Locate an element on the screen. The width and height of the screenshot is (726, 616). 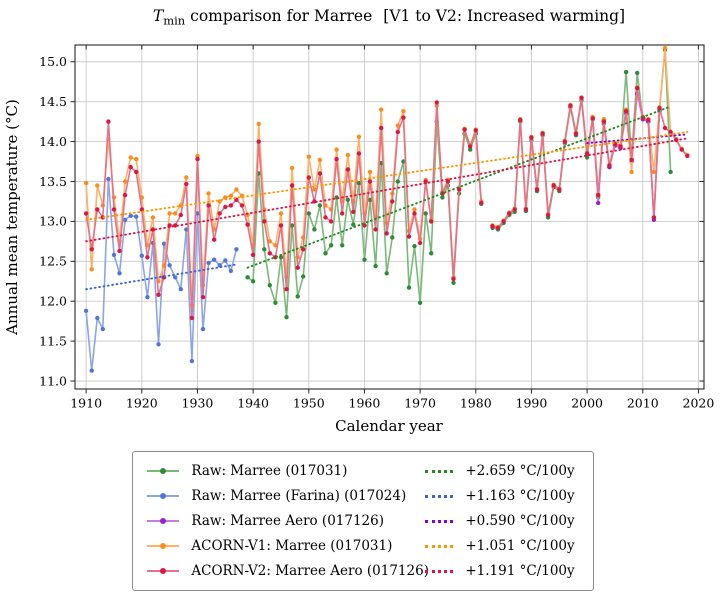
svg-text: 2000 is located at coordinates (587, 403).